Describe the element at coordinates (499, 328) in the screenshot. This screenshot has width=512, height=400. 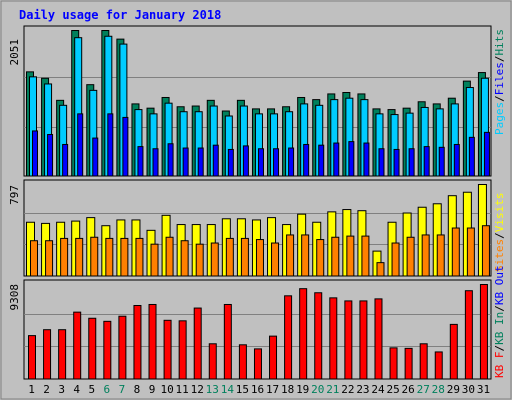
I see `legend-kb-in: KB In` at that location.